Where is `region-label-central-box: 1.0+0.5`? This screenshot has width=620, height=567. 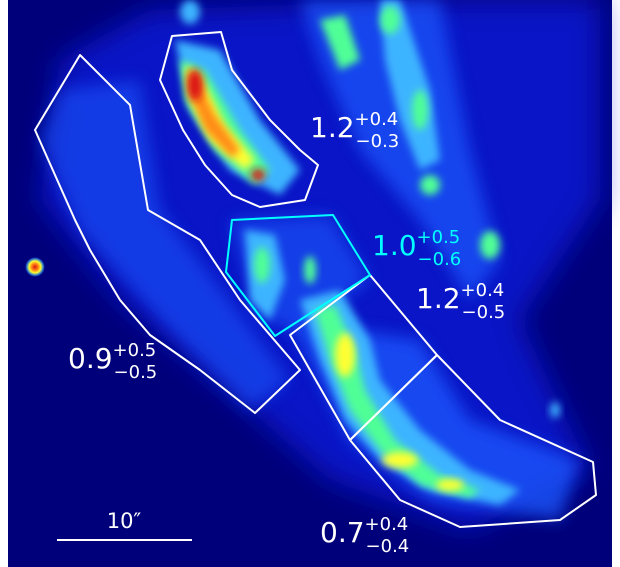 region-label-central-box: 1.0+0.5 is located at coordinates (416, 244).